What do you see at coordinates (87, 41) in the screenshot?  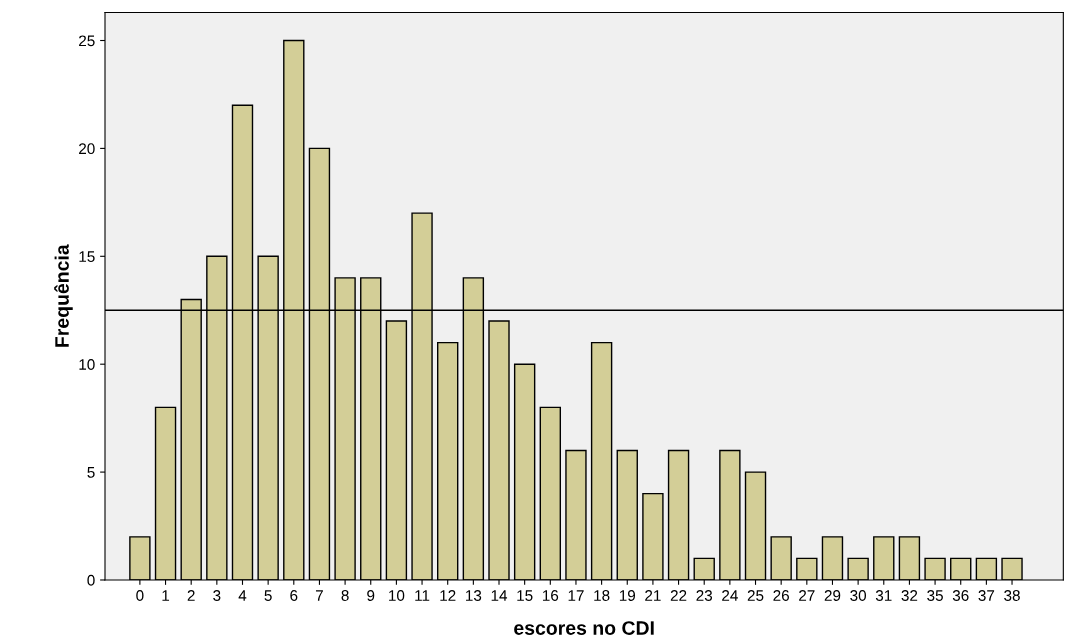 I see `y-tick-label: 25` at bounding box center [87, 41].